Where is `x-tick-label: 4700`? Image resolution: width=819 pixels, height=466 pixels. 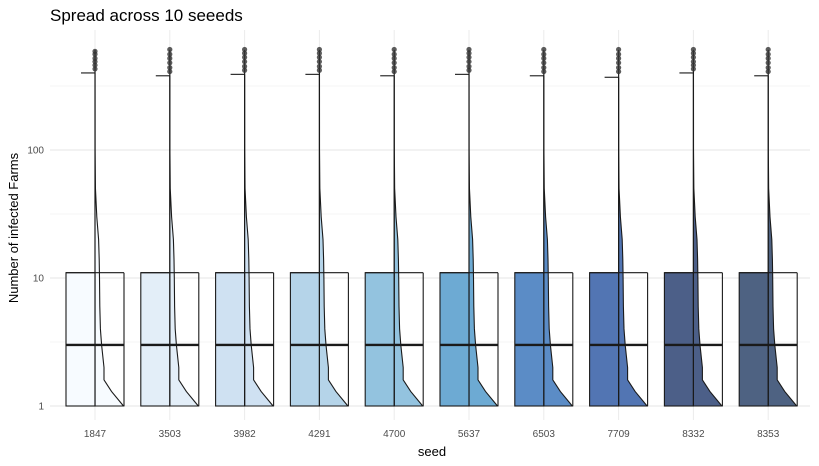
x-tick-label: 4700 is located at coordinates (394, 434).